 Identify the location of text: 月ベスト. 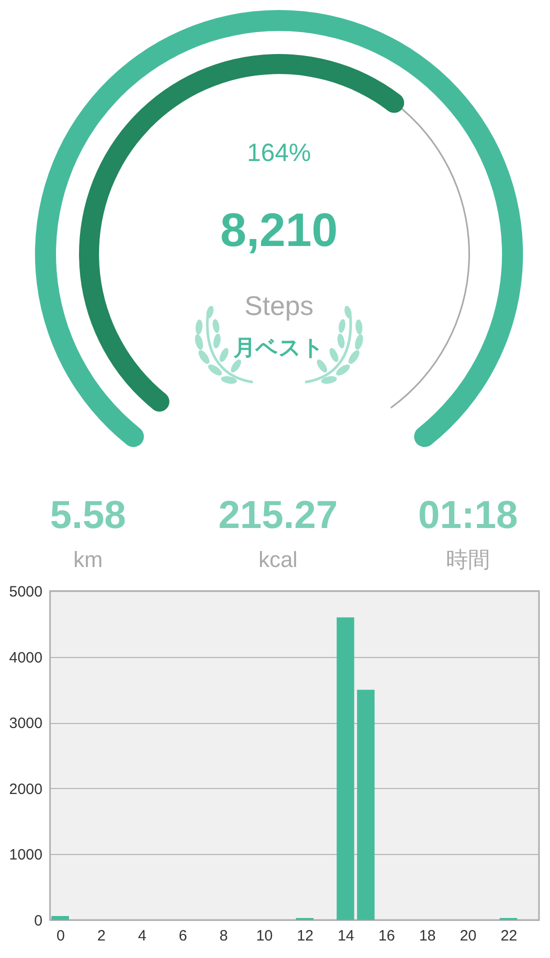
(278, 347).